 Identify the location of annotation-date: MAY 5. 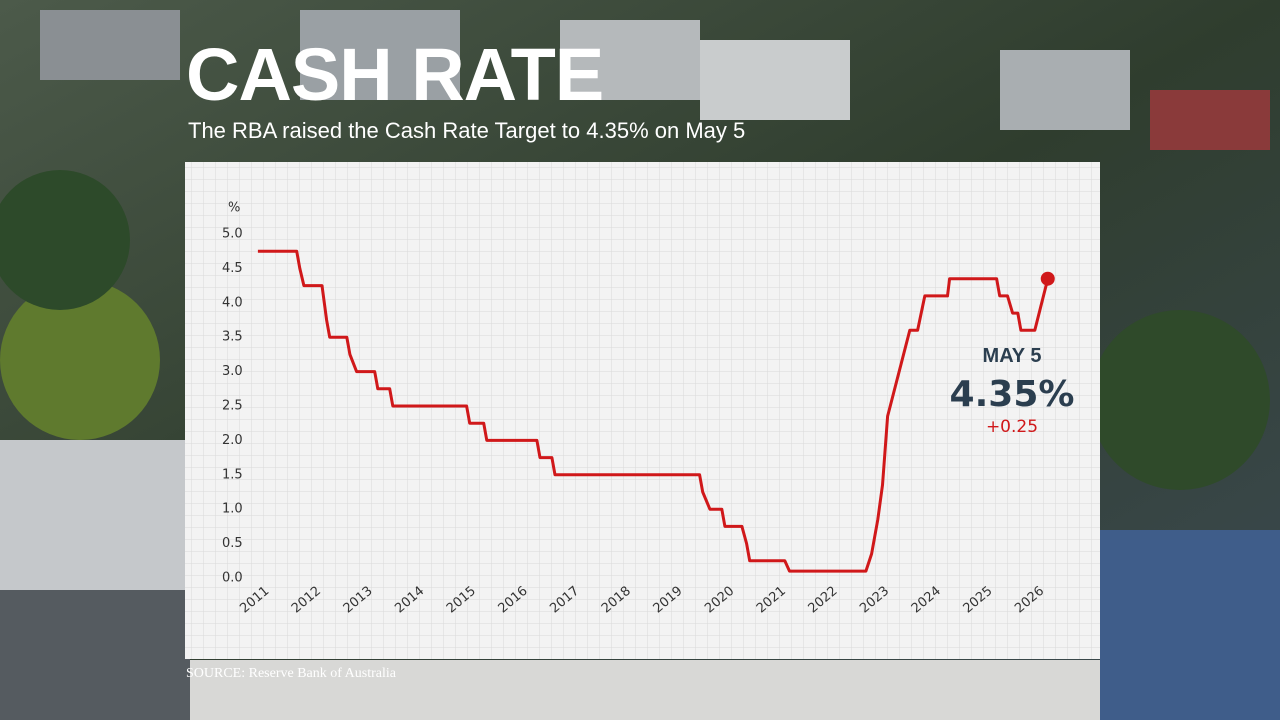
(1012, 356).